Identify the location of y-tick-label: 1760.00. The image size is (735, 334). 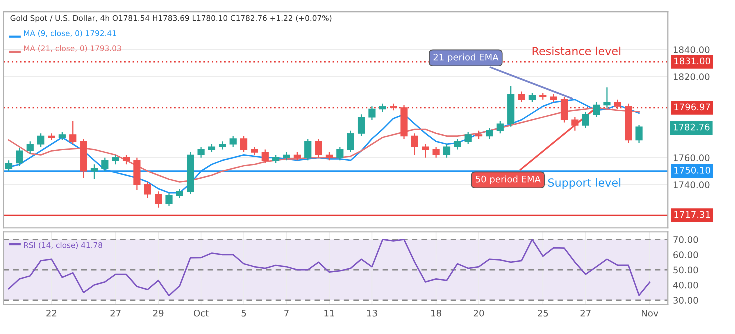
(692, 158).